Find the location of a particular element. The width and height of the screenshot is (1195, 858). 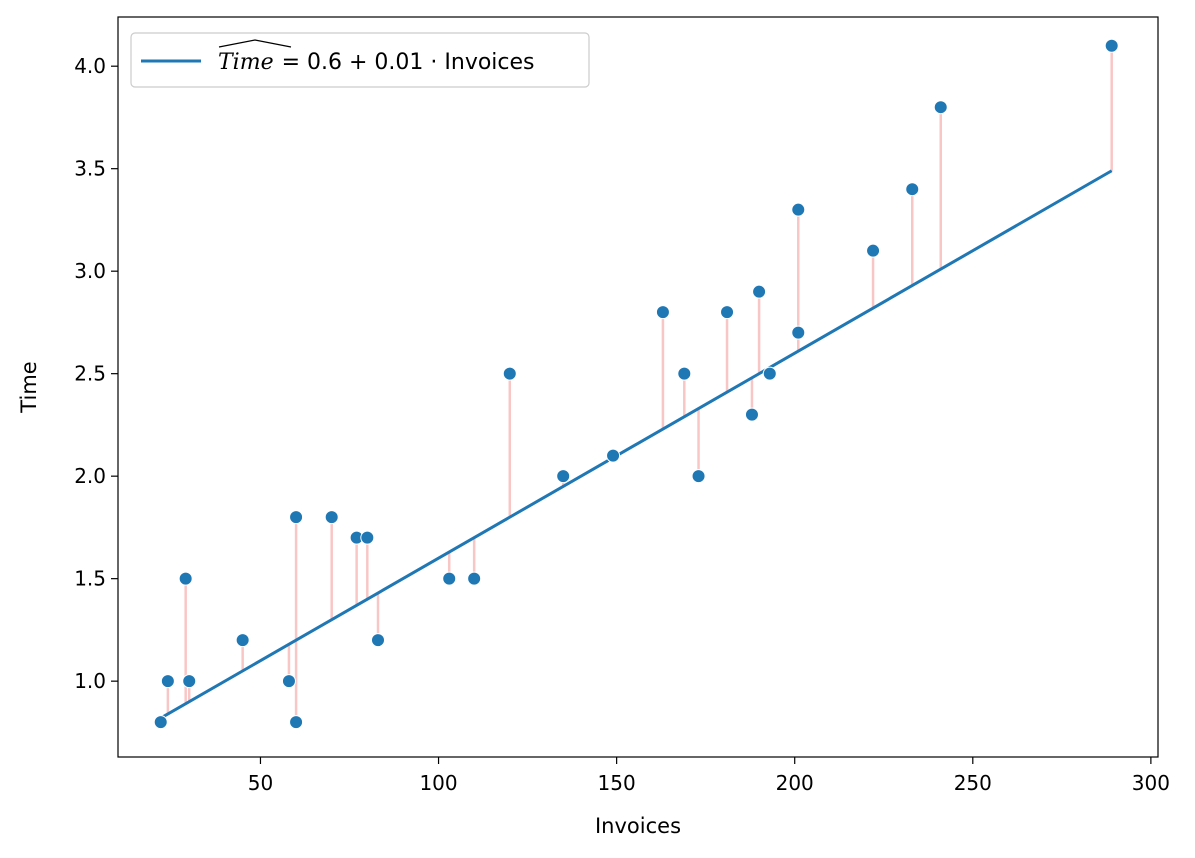

x-tick-label-4: 250 is located at coordinates (973, 783).